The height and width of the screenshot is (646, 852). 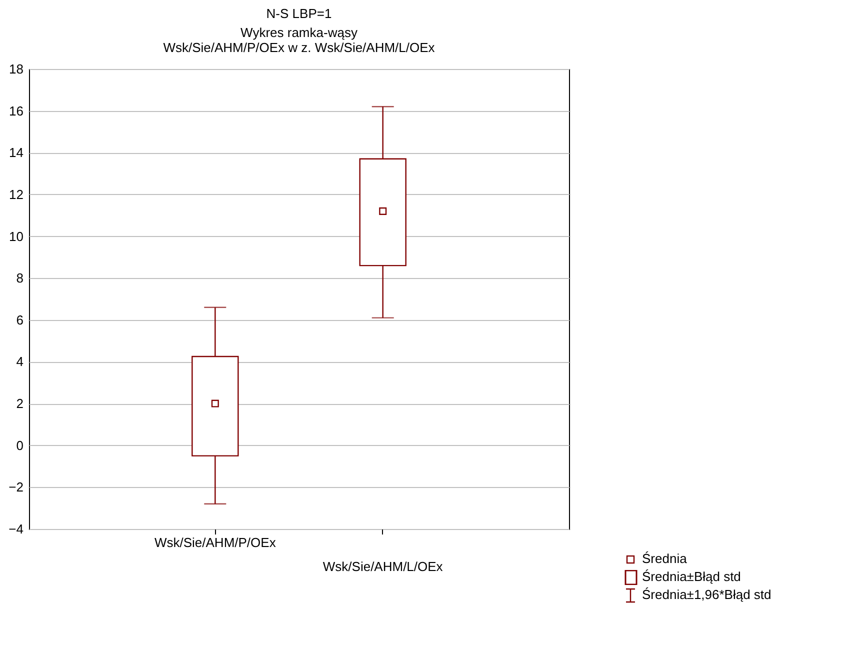 What do you see at coordinates (20, 404) in the screenshot?
I see `y-tick-label: 2` at bounding box center [20, 404].